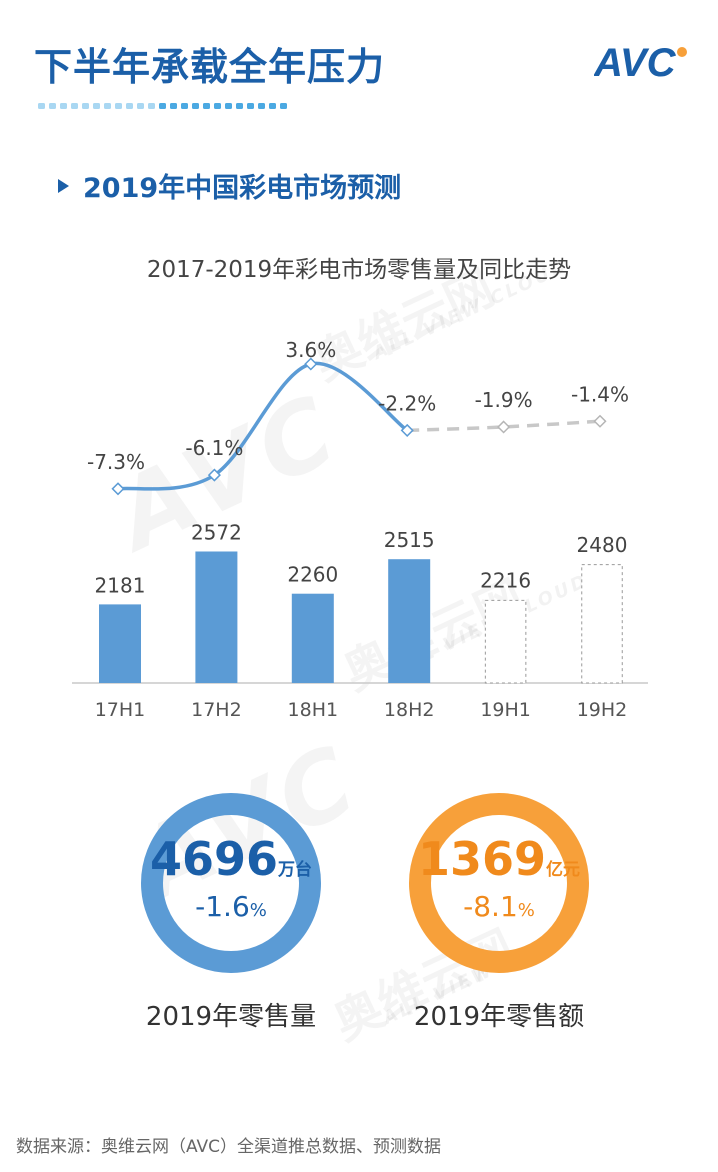  Describe the element at coordinates (231, 1017) in the screenshot. I see `volume-caption: 2019年零售量` at that location.